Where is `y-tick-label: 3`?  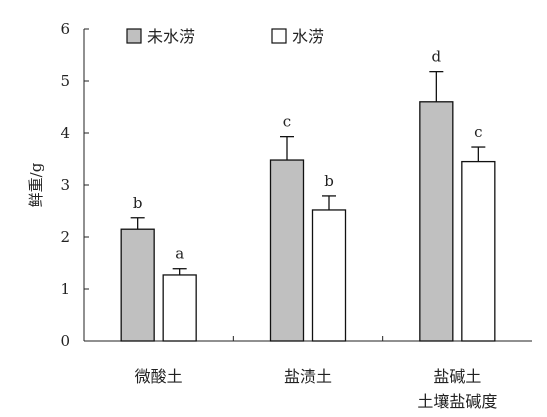
y-tick-label: 3 is located at coordinates (65, 185).